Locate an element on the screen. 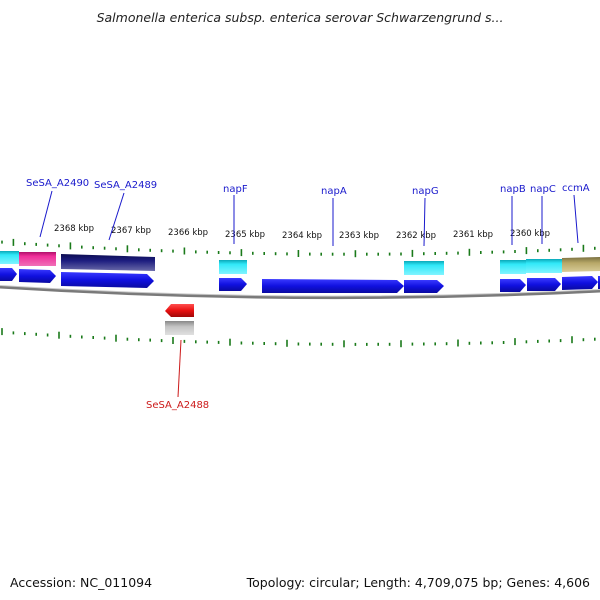 The width and height of the screenshot is (600, 600). feature-block-gray is located at coordinates (179, 328).